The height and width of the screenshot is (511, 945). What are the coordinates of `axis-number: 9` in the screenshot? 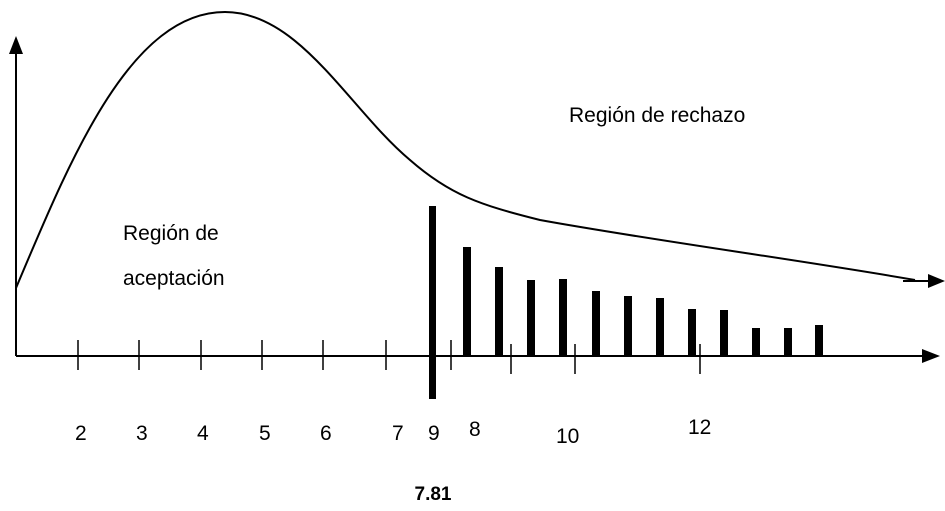 It's located at (434, 433).